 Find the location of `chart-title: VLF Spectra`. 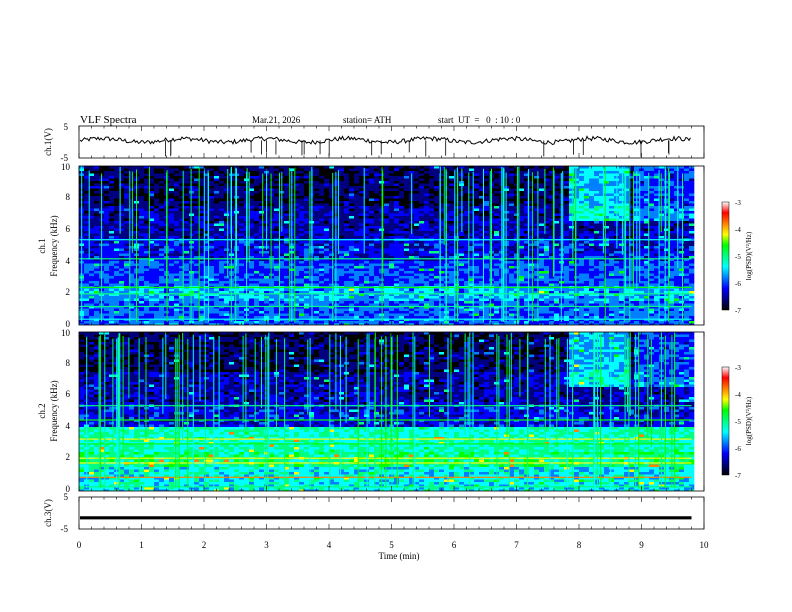

chart-title: VLF Spectra is located at coordinates (108, 120).